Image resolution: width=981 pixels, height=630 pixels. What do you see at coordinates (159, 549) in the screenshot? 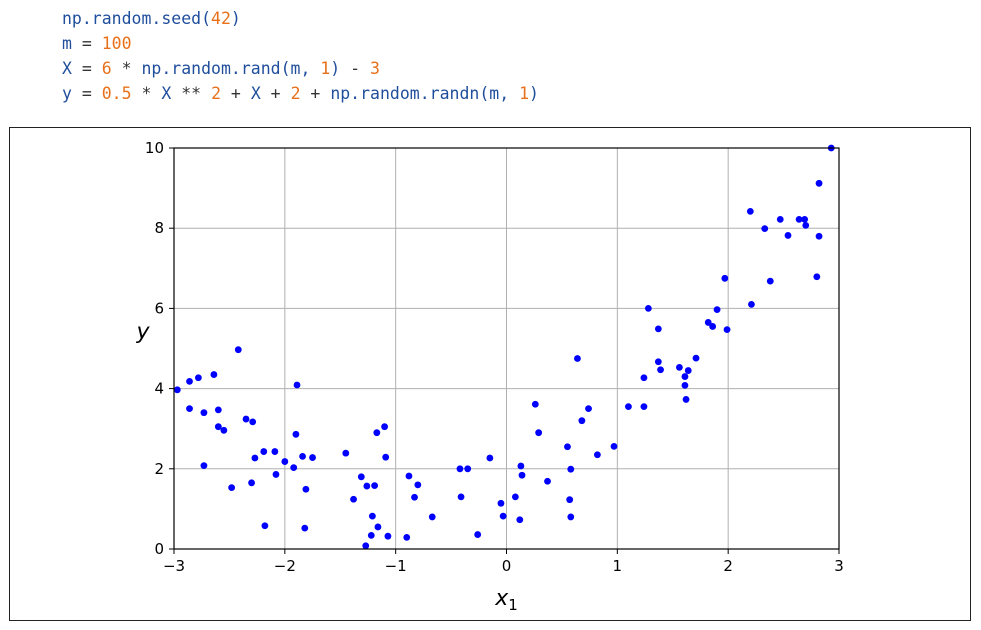
I see `y-tick-label: 0` at bounding box center [159, 549].